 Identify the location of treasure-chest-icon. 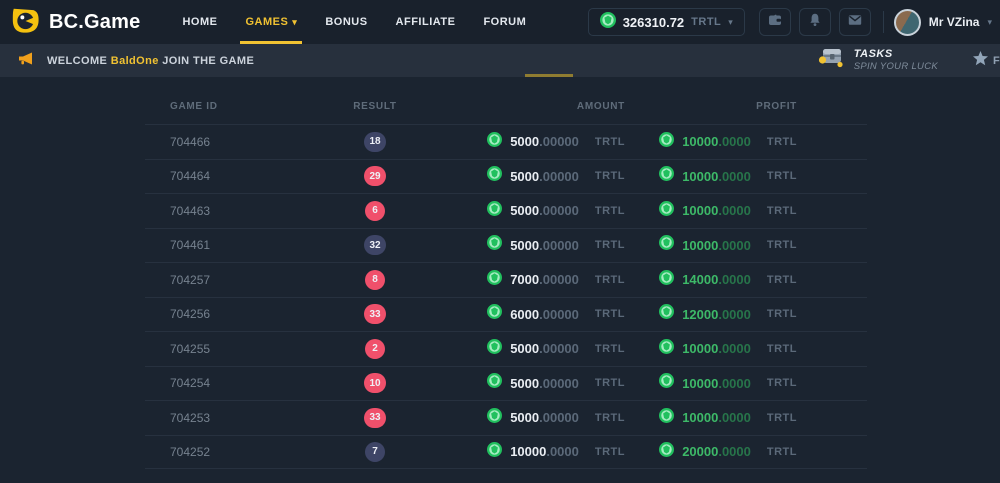
(831, 60).